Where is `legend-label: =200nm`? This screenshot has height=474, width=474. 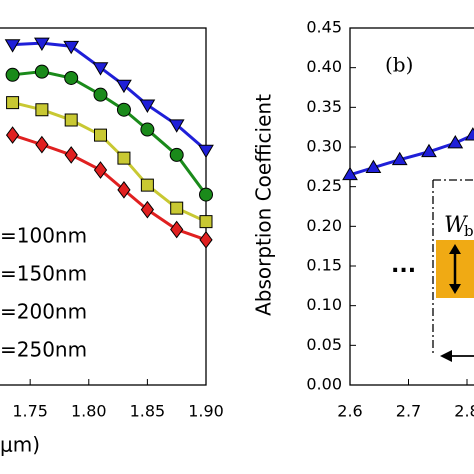
legend-label: =200nm is located at coordinates (43, 312).